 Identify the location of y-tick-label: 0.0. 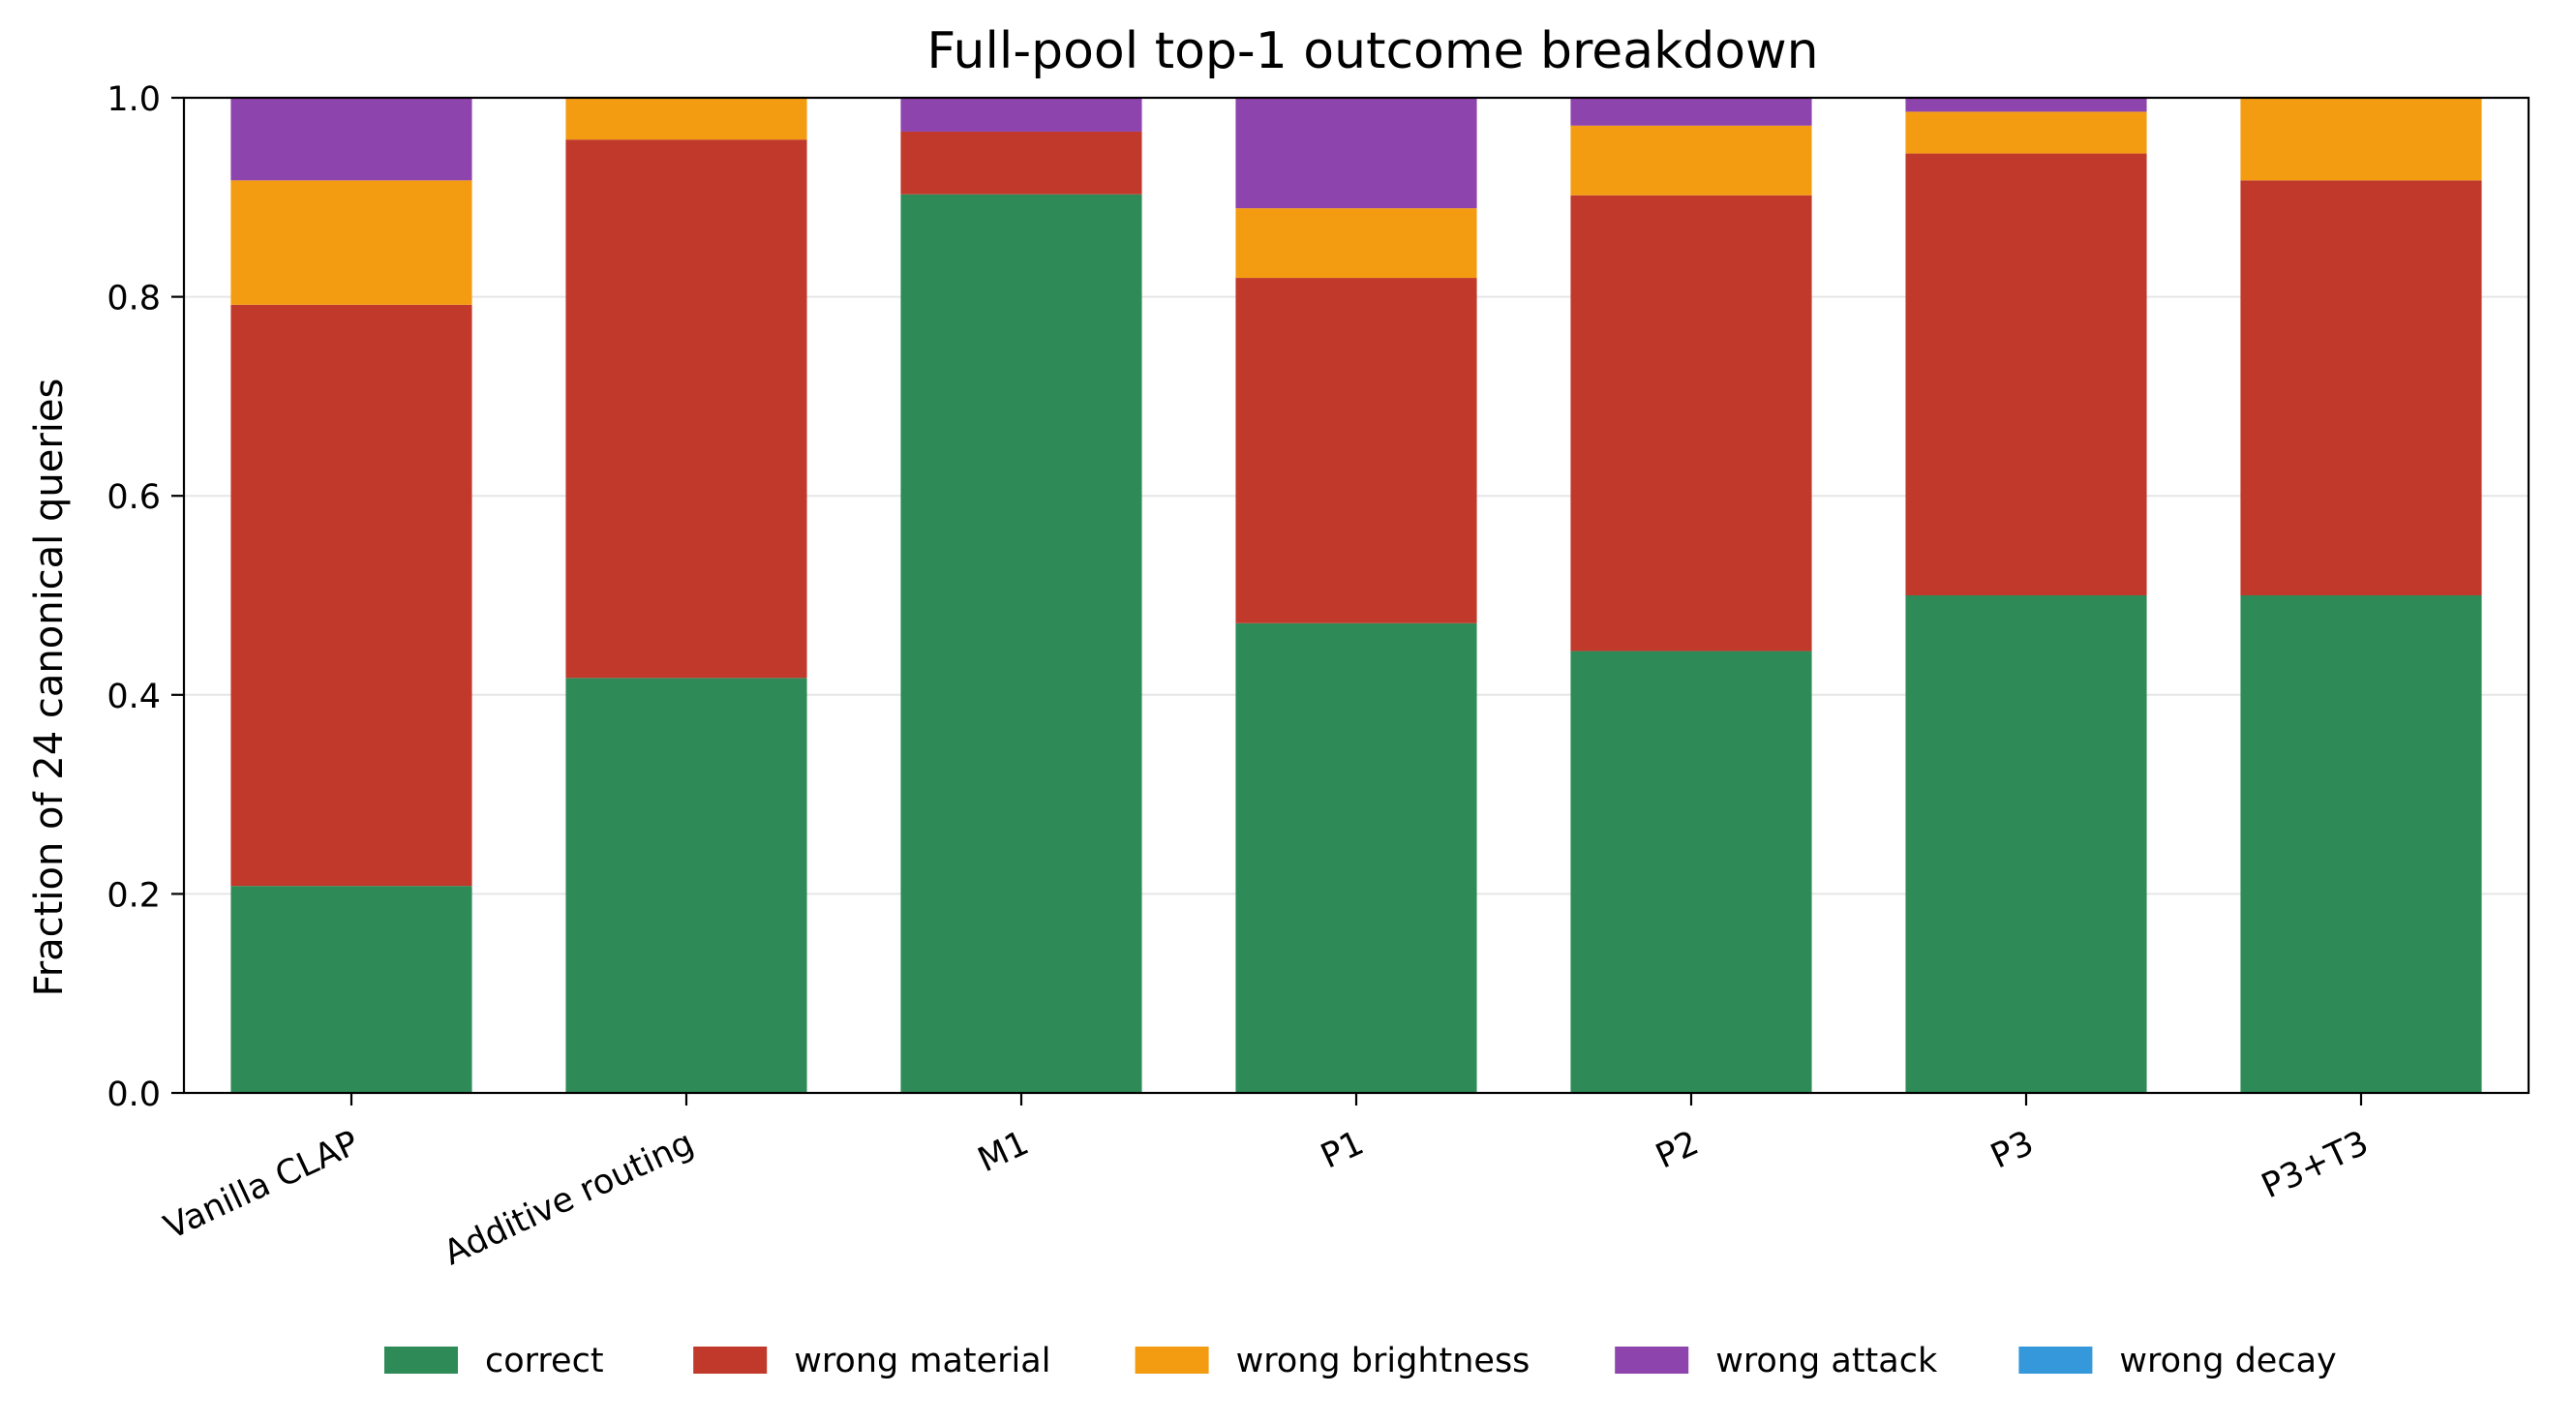
(133, 1095).